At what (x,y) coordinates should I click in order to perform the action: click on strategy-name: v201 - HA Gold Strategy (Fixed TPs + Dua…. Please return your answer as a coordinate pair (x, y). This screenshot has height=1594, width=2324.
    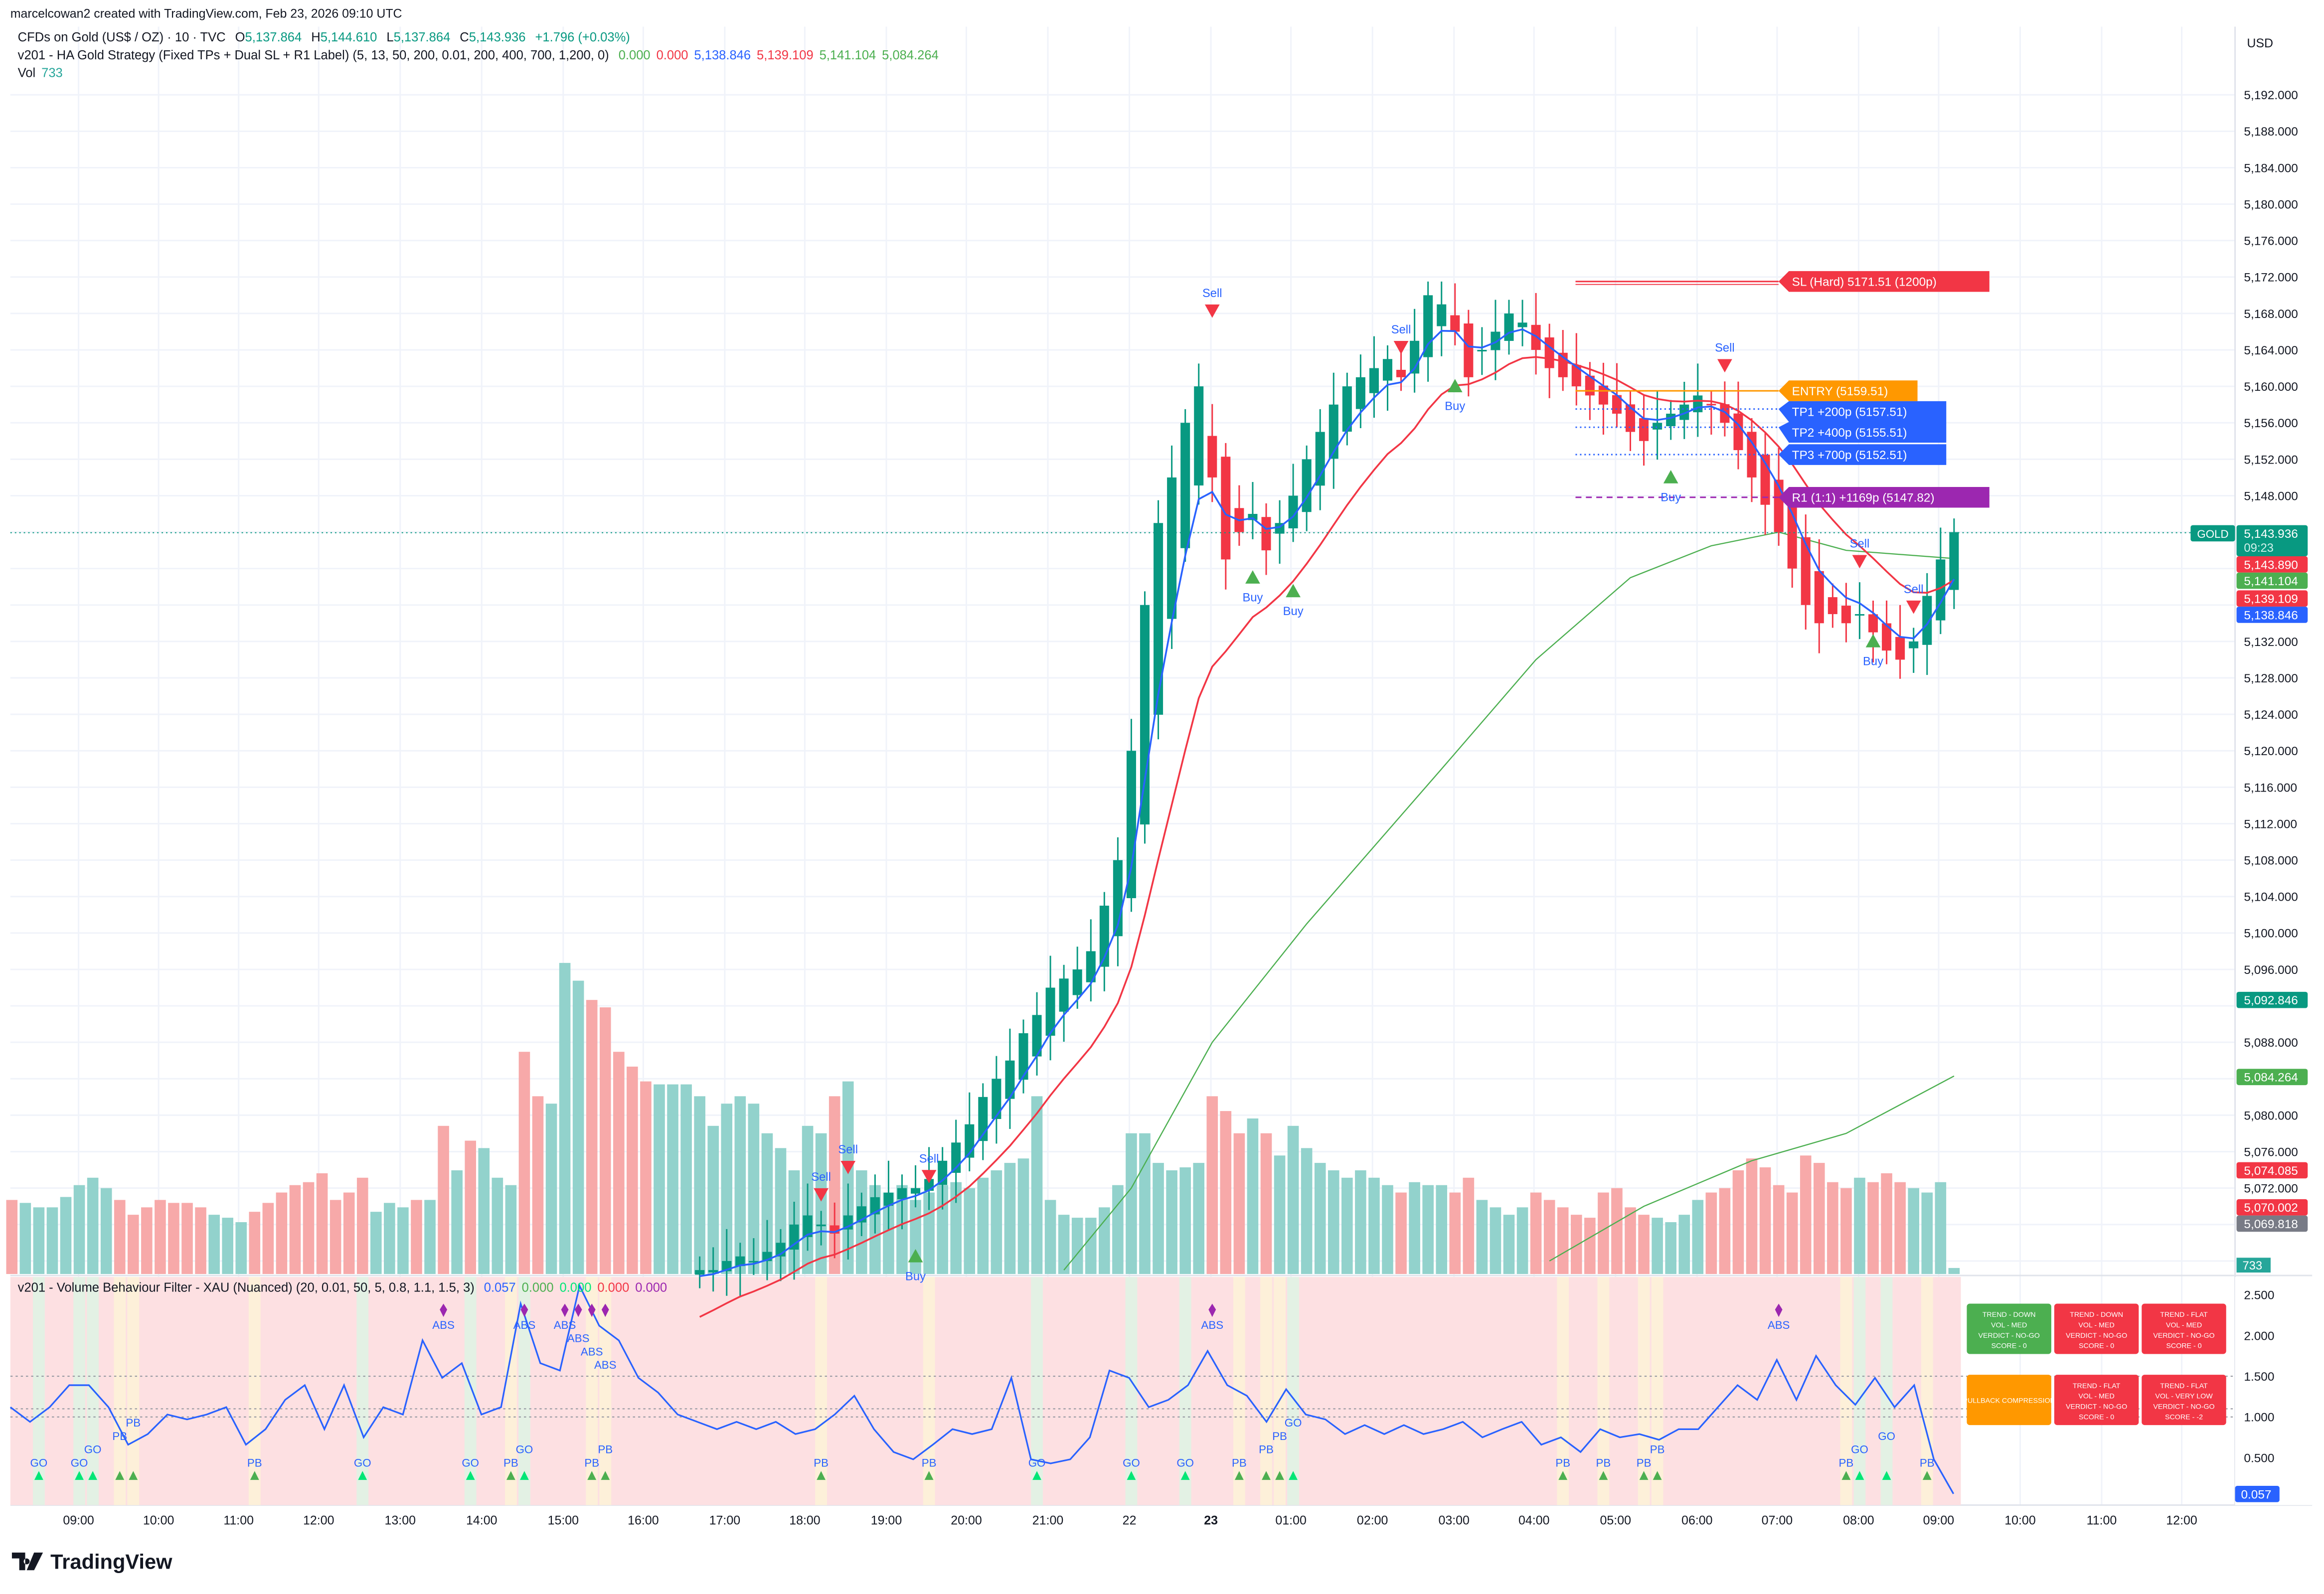
    Looking at the image, I should click on (313, 54).